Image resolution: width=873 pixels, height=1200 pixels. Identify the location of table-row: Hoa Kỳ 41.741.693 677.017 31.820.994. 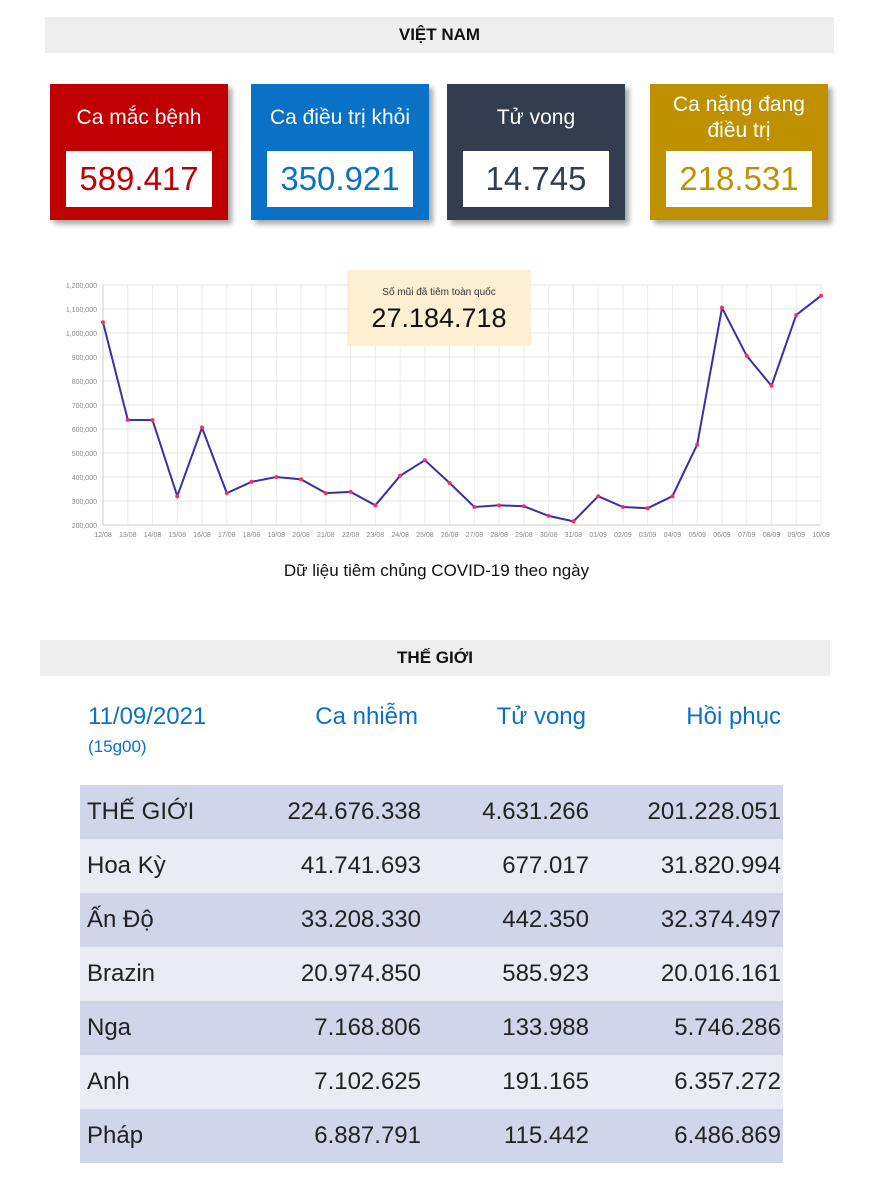
(431, 866).